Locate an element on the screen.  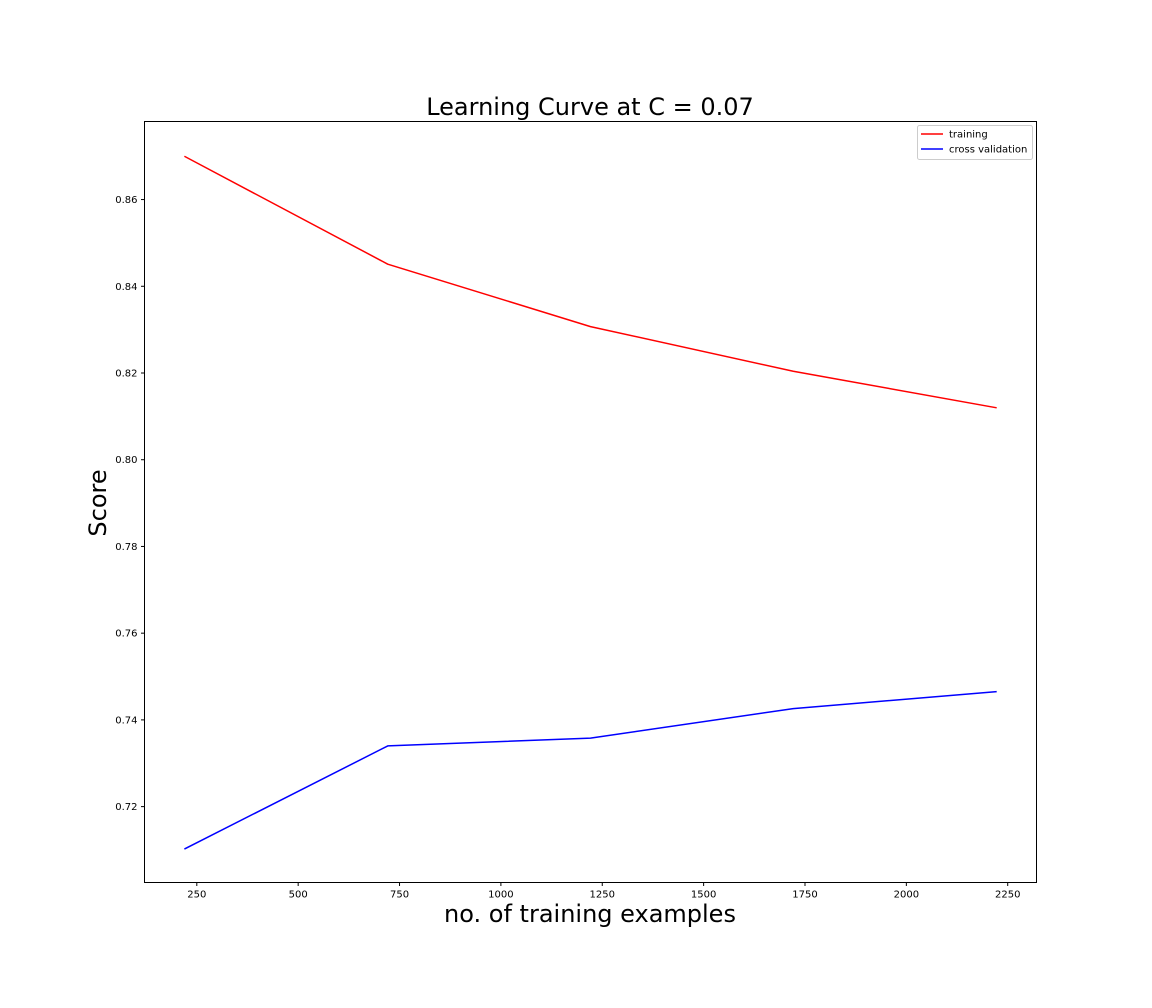
y-tick-label: 0.78 is located at coordinates (126, 547).